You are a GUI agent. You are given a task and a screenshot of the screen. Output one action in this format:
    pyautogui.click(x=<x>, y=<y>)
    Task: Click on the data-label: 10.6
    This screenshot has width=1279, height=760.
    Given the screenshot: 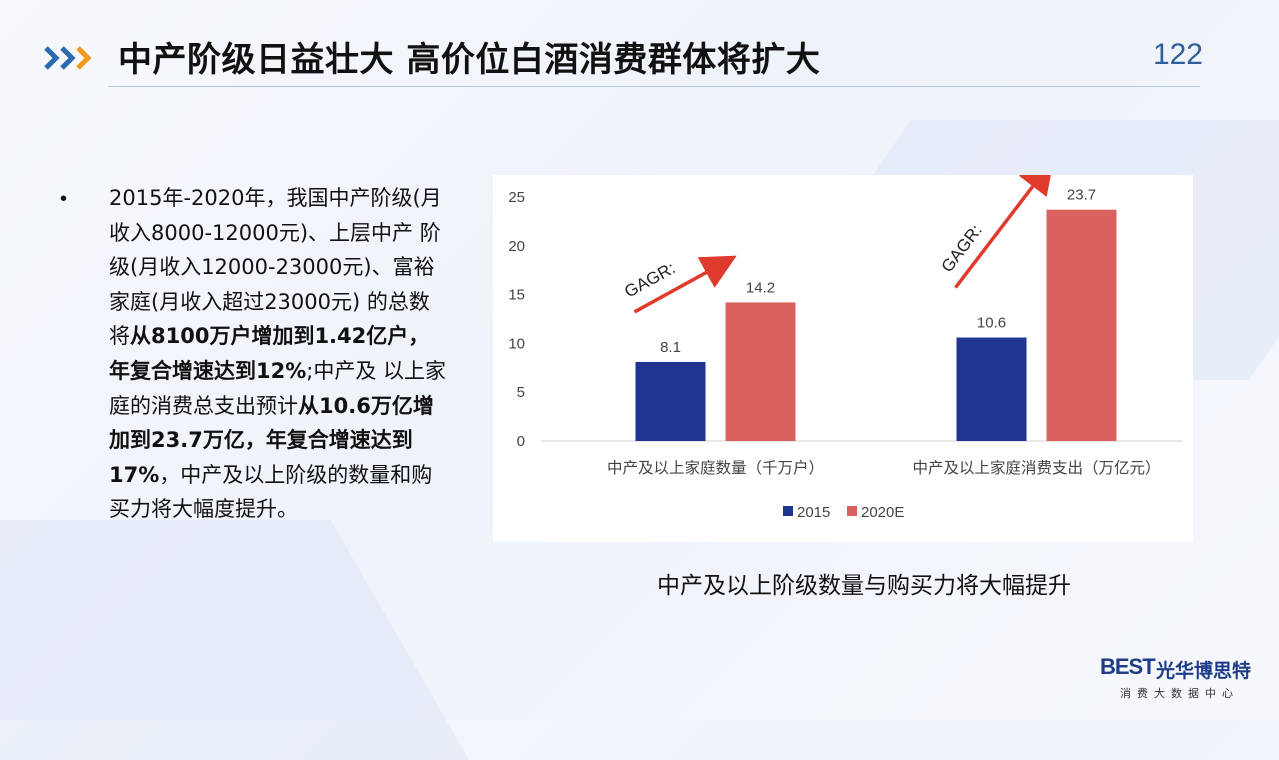 What is the action you would take?
    pyautogui.click(x=991, y=323)
    